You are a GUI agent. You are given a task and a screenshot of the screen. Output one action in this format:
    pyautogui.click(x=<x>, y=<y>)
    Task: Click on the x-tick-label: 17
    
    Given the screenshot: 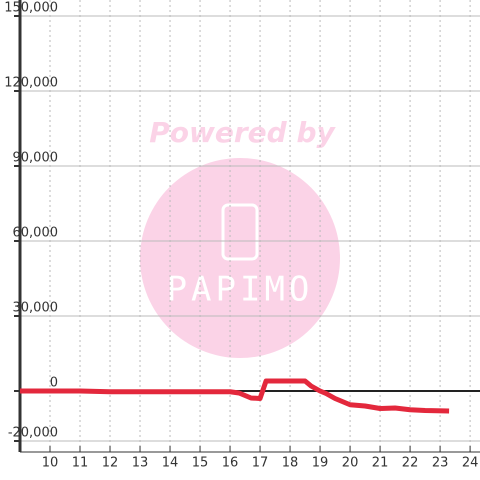 What is the action you would take?
    pyautogui.click(x=260, y=463)
    